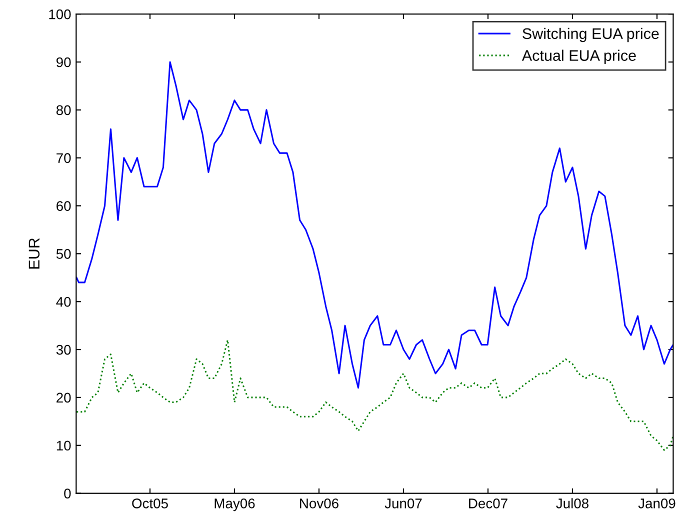 This screenshot has width=680, height=522. Describe the element at coordinates (150, 503) in the screenshot. I see `x-tick-label: Oct05` at that location.